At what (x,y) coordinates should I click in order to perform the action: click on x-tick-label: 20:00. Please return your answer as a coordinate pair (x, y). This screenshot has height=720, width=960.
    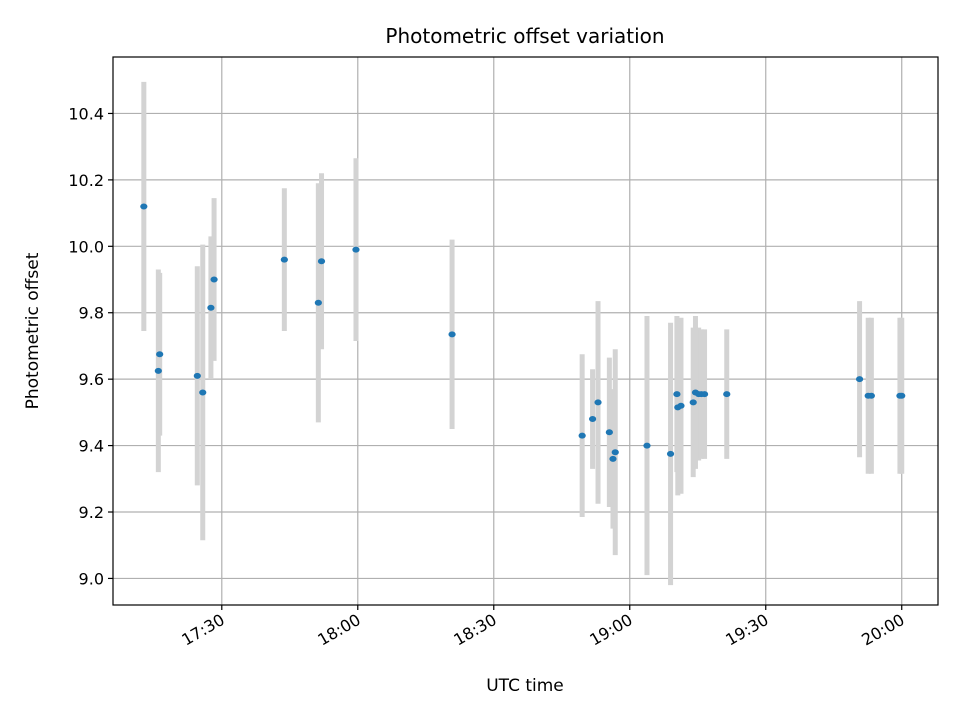
    Looking at the image, I should click on (882, 630).